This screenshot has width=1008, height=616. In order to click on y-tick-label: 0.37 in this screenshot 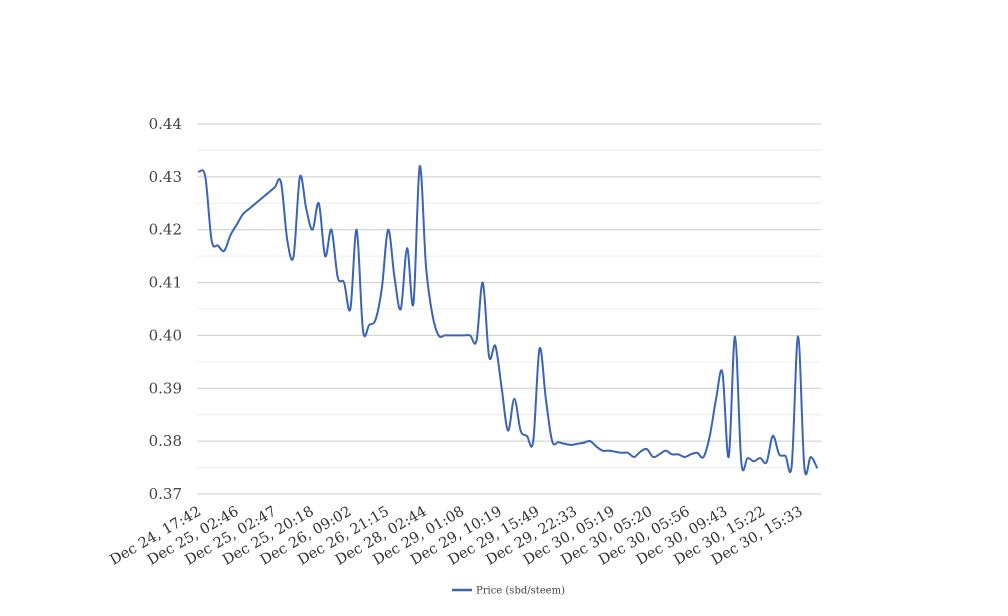, I will do `click(165, 494)`.